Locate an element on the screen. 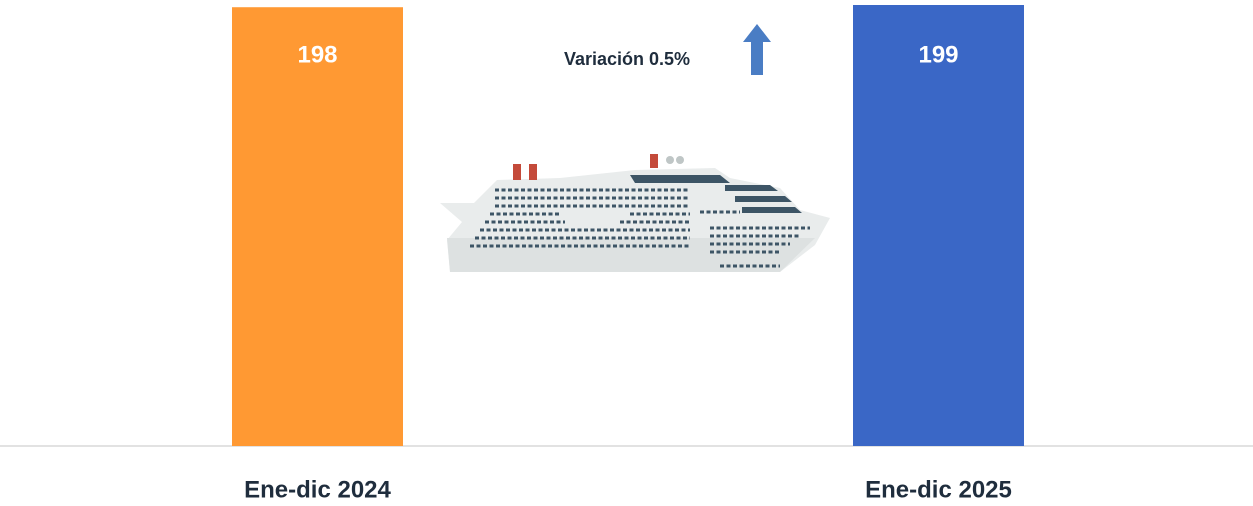 Image resolution: width=1253 pixels, height=506 pixels. value-label: 199 is located at coordinates (938, 54).